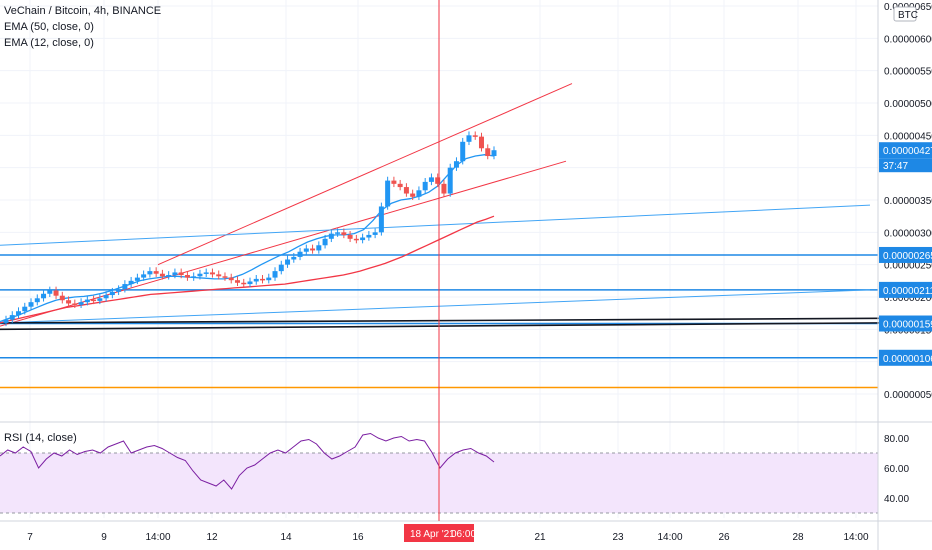 This screenshot has height=550, width=932. Describe the element at coordinates (908, 201) in the screenshot. I see `price-tick-label: 0.00000350` at that location.